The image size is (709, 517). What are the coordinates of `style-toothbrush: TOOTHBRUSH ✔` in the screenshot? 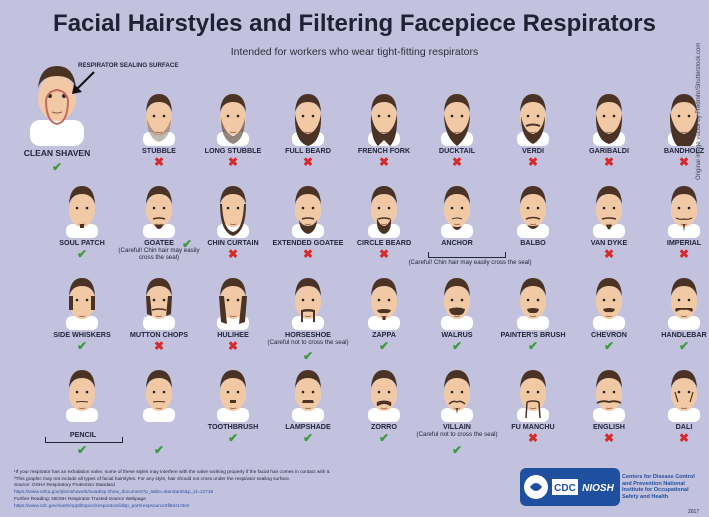 It's located at (233, 409).